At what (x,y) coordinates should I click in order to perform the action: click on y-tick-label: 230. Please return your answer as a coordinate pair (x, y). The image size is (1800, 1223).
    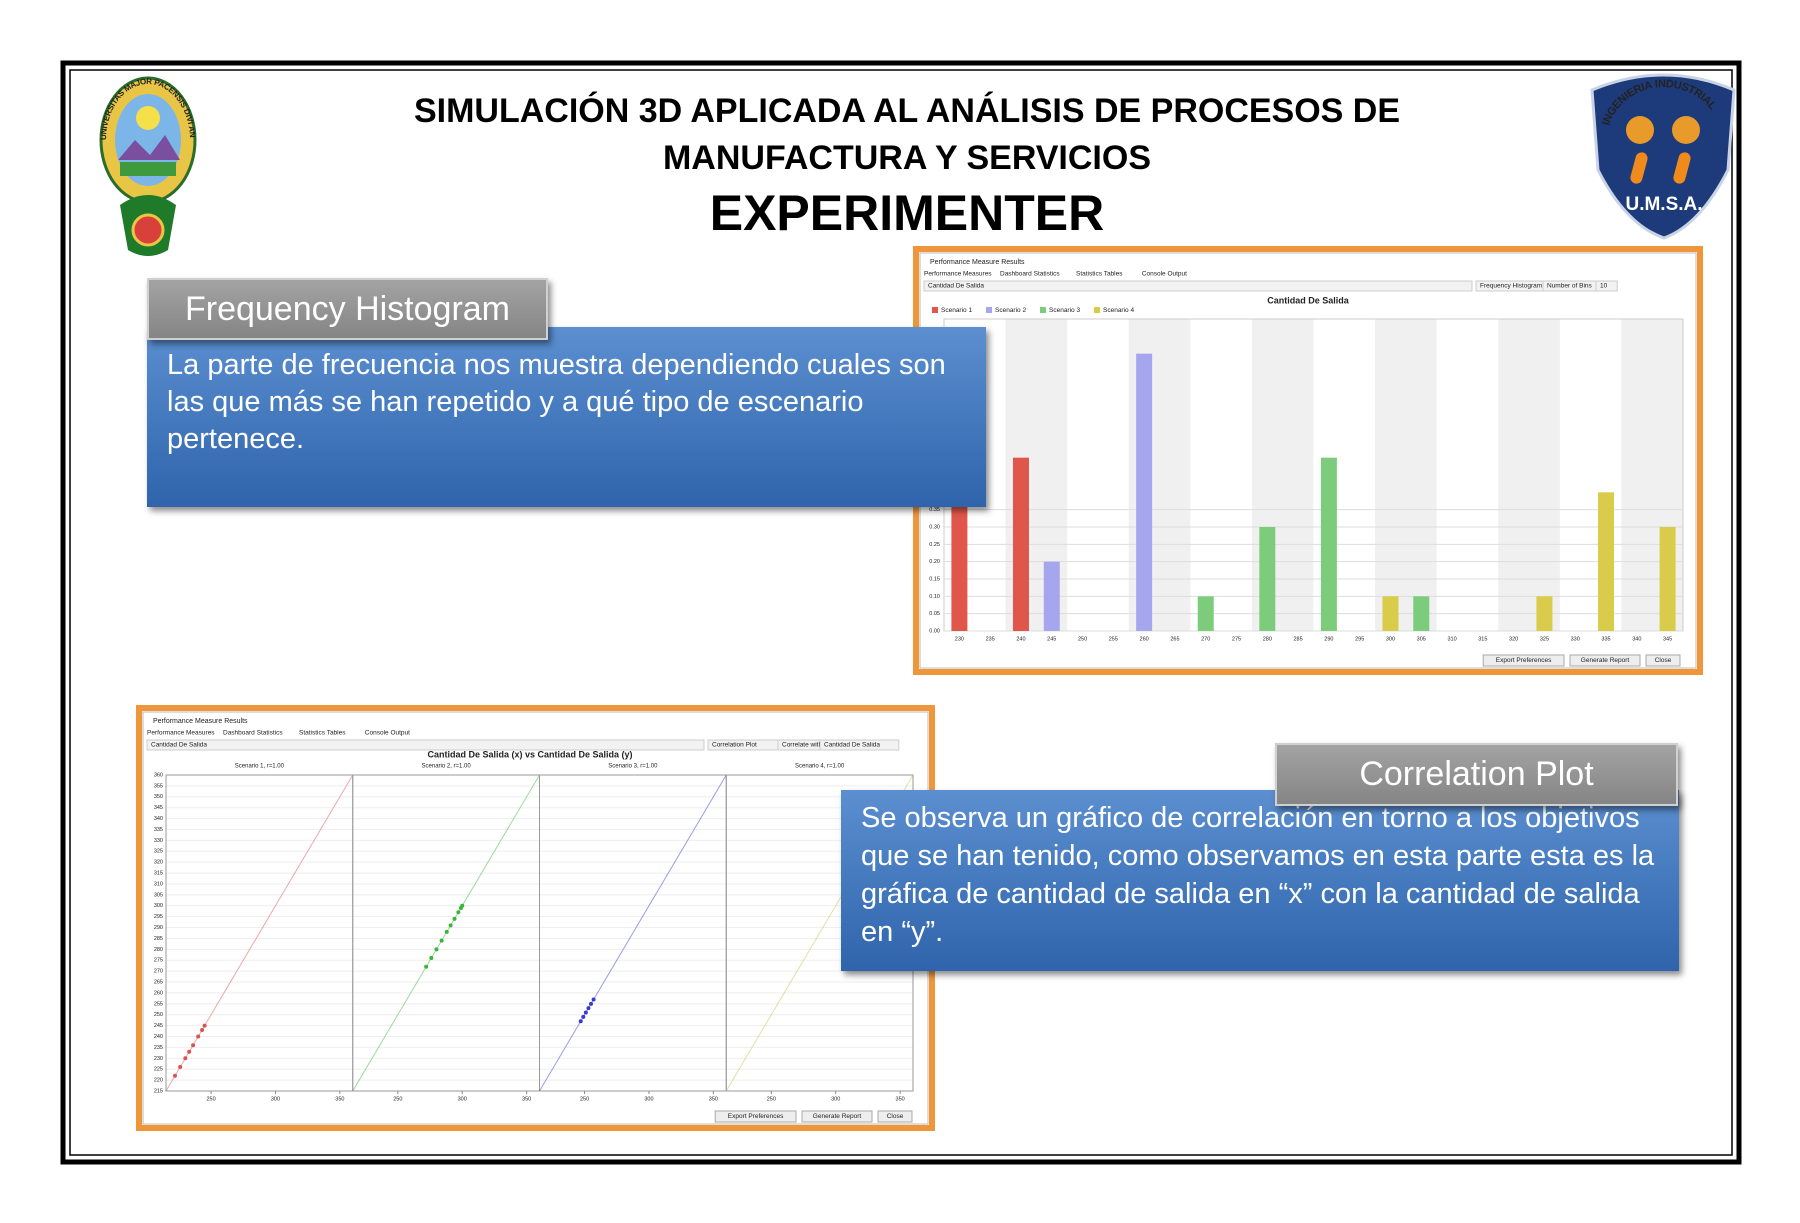
    Looking at the image, I should click on (158, 1059).